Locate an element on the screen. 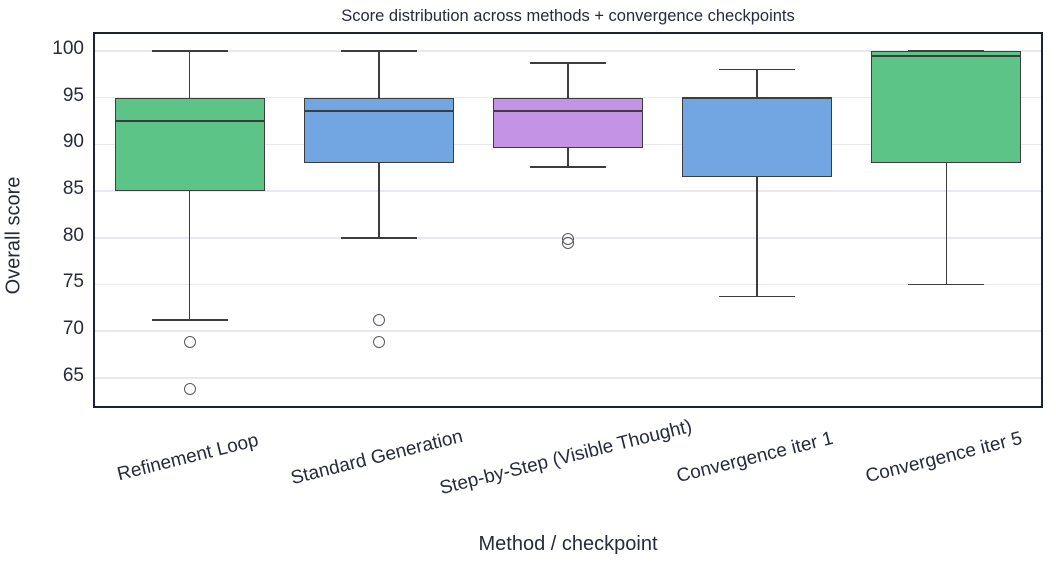 The image size is (1056, 566). x-tick-label-text: Step-by-Step (Visible Thought) is located at coordinates (566, 457).